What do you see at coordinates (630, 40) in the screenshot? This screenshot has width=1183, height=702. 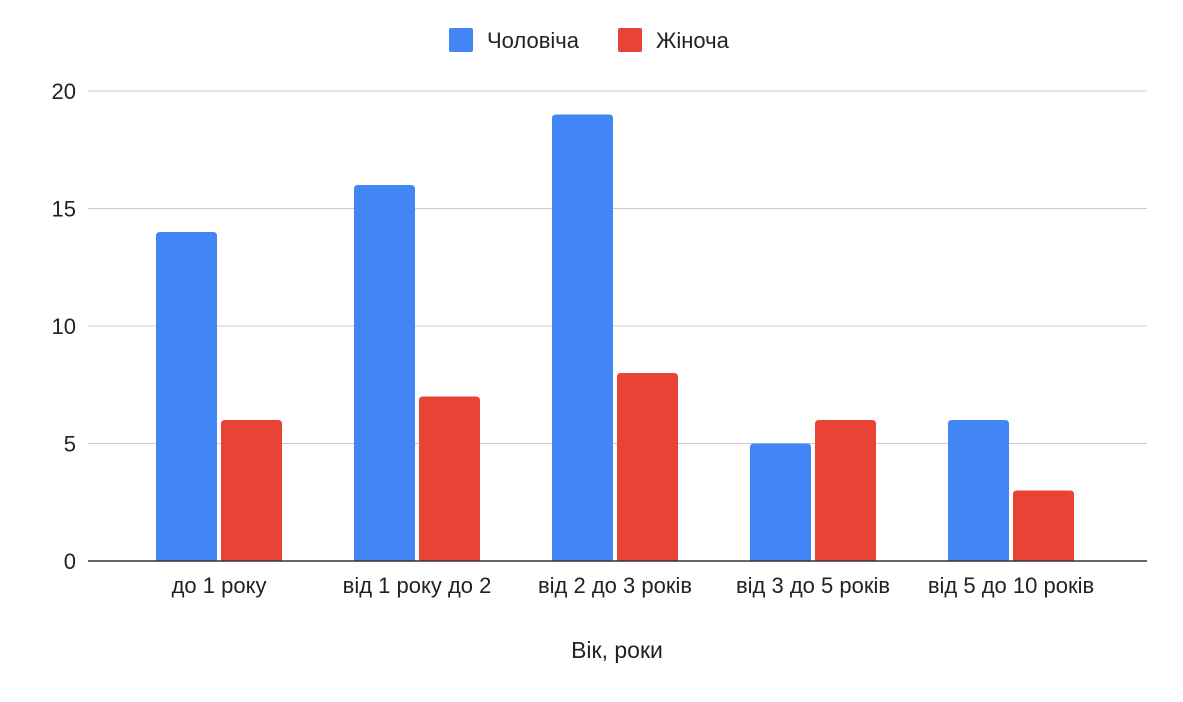 I see `legend-swatch-female` at bounding box center [630, 40].